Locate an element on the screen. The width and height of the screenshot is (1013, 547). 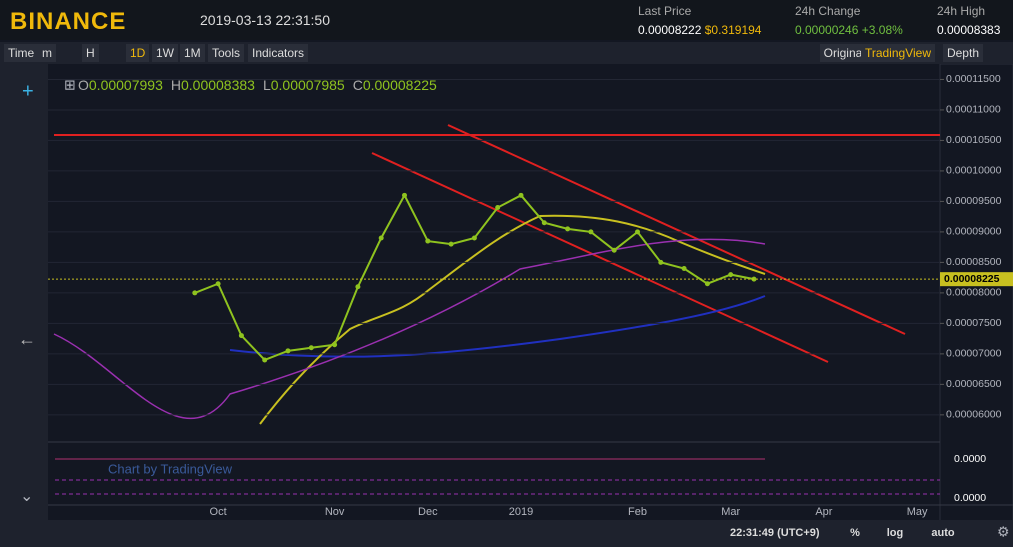
toolbar-button: TradingView is located at coordinates (897, 53).